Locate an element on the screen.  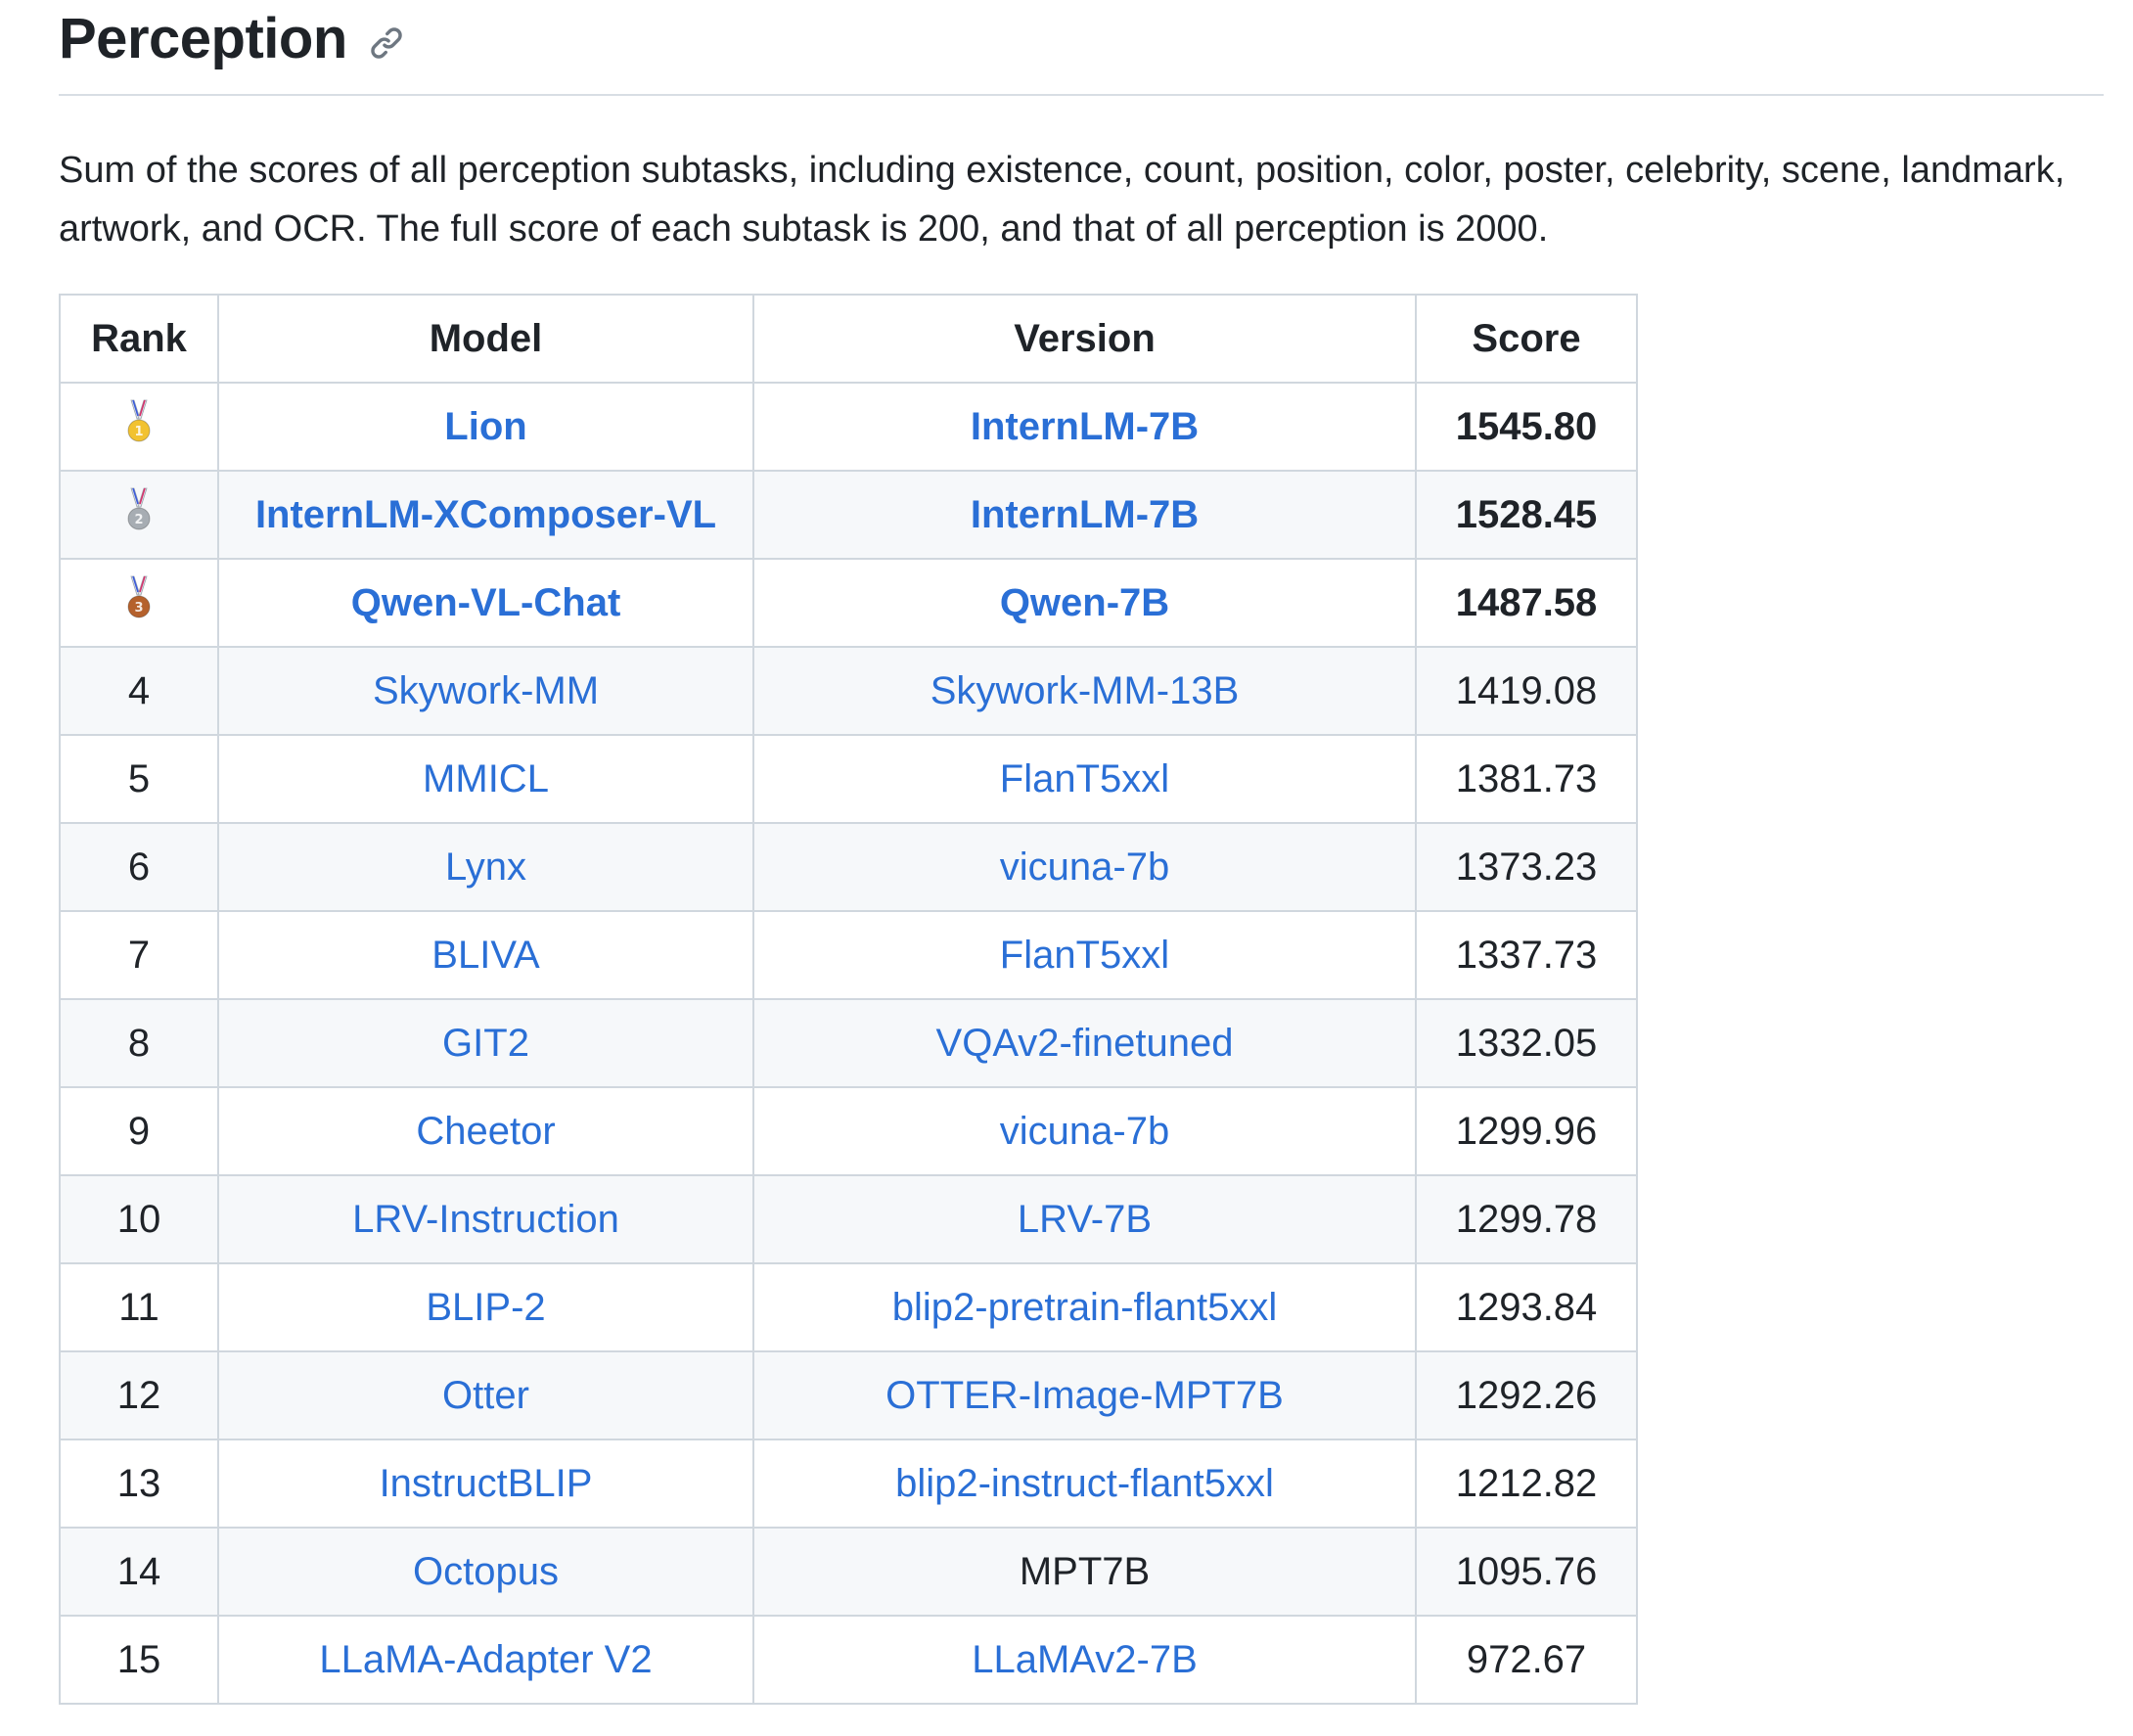
model-link: Qwen-VL-Chat is located at coordinates (485, 602).